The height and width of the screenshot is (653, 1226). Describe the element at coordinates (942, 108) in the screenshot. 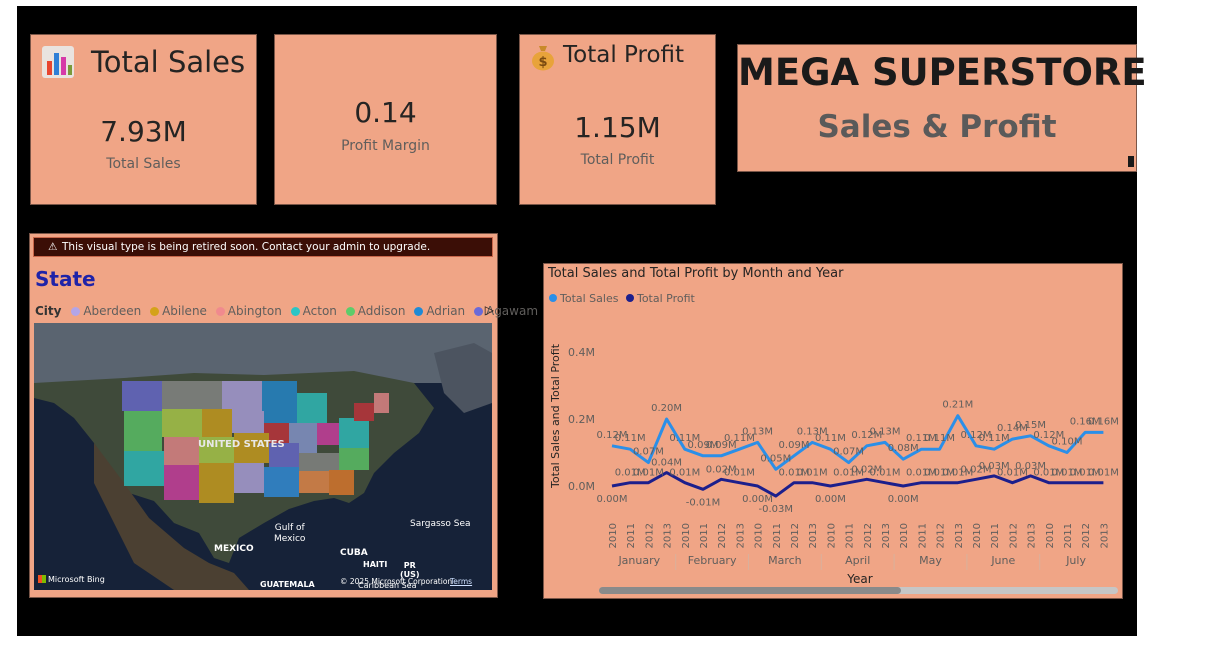

I see `title-banner: MEGA SUPERSTORE Sales & Profit` at that location.